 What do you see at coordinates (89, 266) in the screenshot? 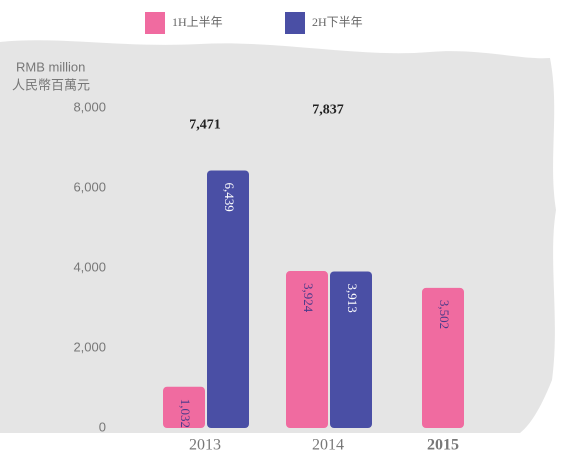
I see `y-tick-label: 4,000` at bounding box center [89, 266].